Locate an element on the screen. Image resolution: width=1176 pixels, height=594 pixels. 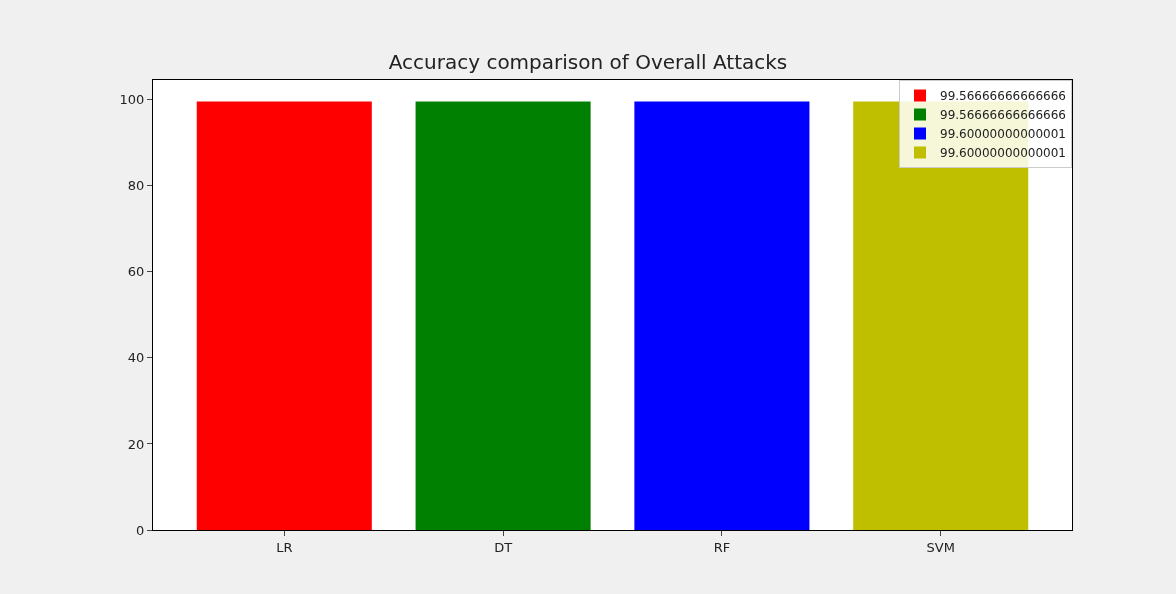
y-tick-label: 0 is located at coordinates (140, 530).